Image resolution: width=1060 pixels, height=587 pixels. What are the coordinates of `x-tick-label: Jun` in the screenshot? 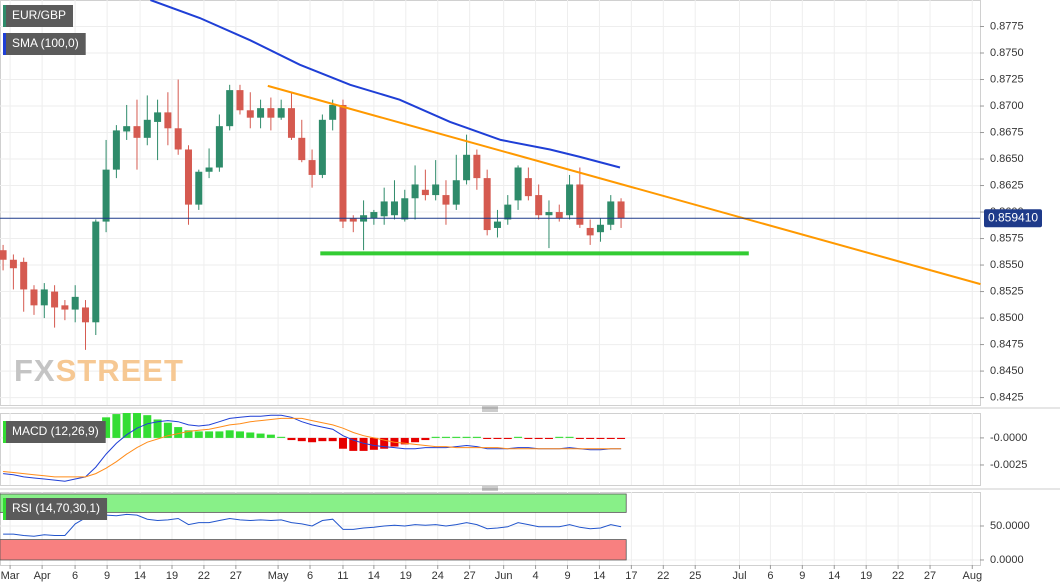 It's located at (504, 576).